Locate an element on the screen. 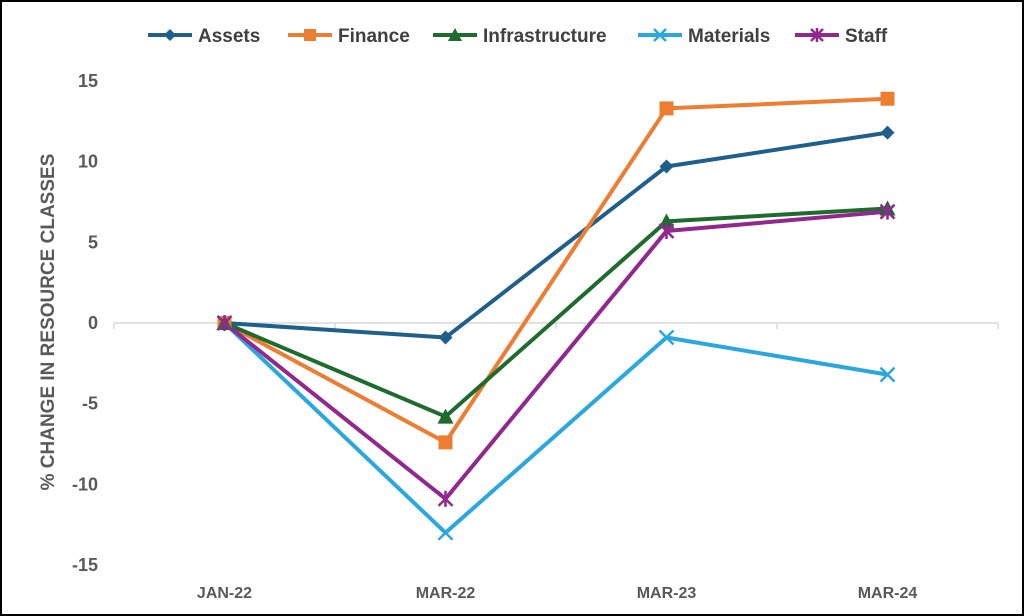 This screenshot has height=616, width=1024. legend-item-assets: Assets is located at coordinates (204, 36).